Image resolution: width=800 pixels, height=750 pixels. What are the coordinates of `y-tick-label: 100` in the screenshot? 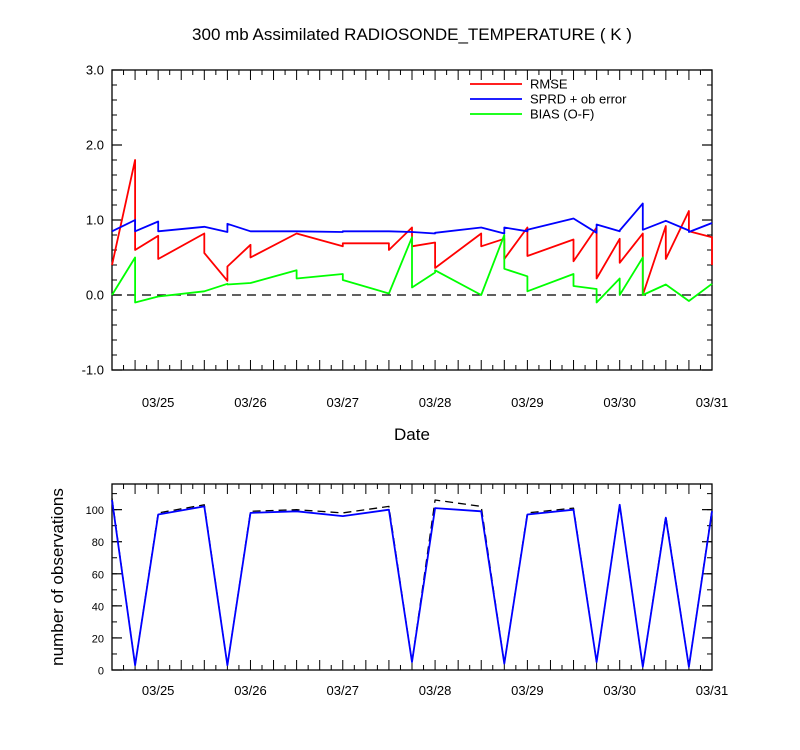 It's located at (95, 511).